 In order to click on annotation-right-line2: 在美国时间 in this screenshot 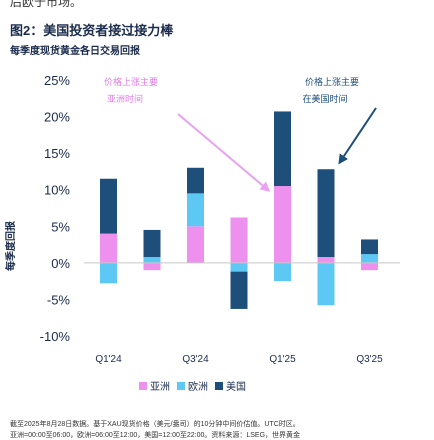, I will do `click(324, 98)`.